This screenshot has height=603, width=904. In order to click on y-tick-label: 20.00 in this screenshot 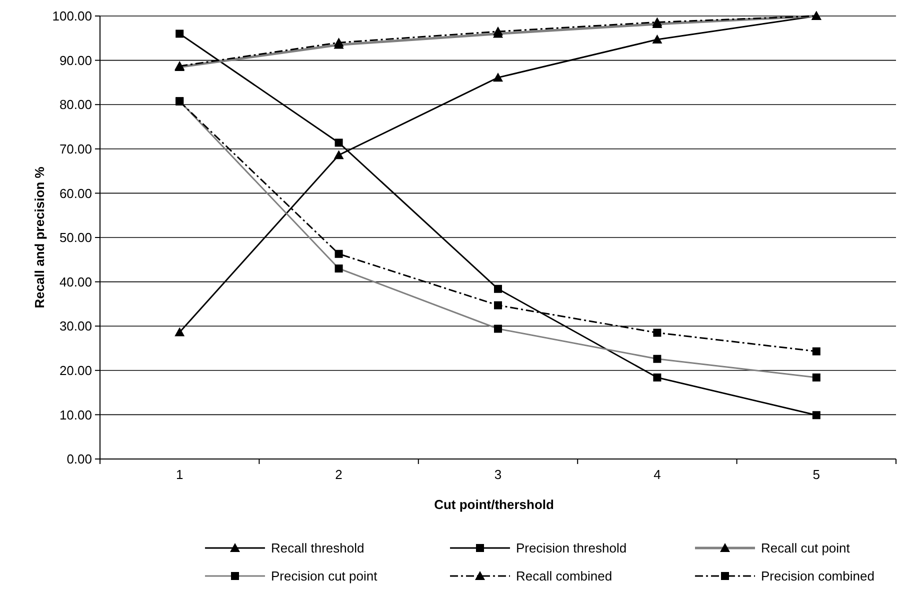, I will do `click(75, 370)`.